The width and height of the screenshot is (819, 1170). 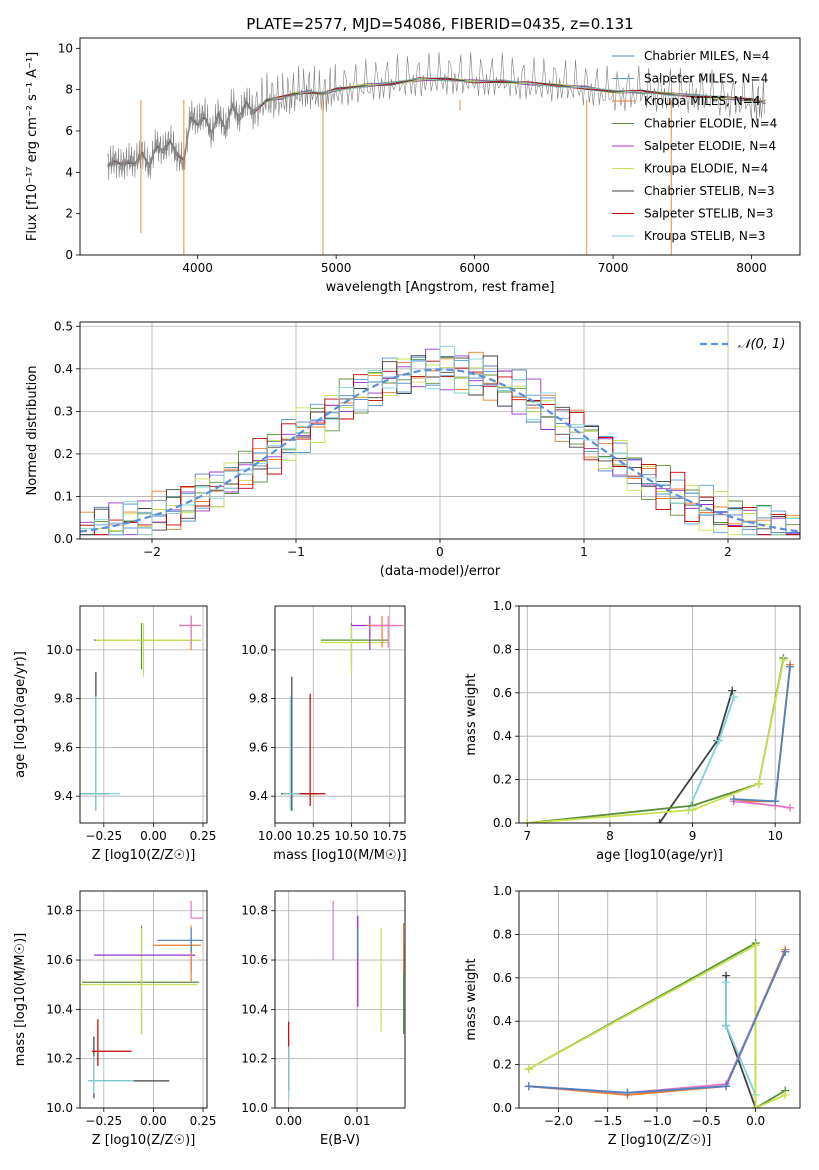 What do you see at coordinates (313, 836) in the screenshot?
I see `x-tick-label: 10.25` at bounding box center [313, 836].